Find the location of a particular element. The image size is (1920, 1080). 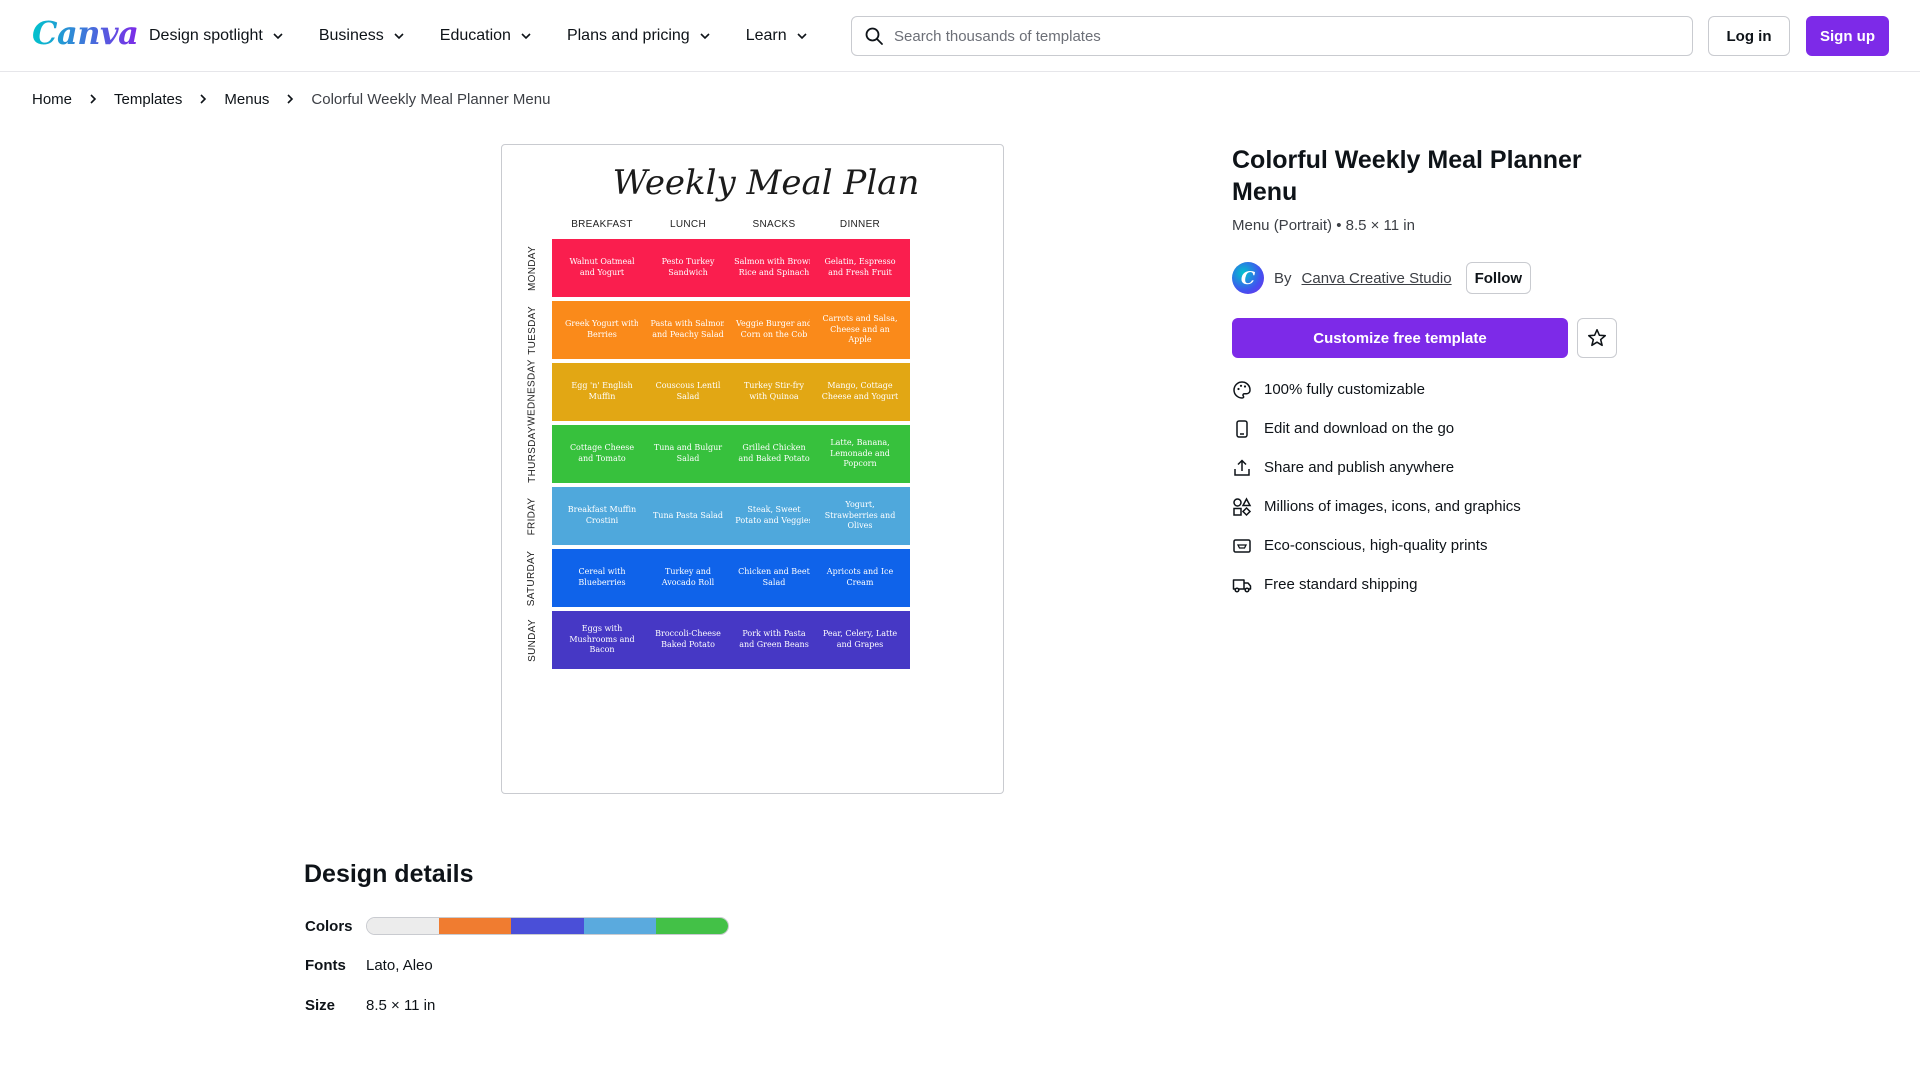

meal-cell: Breakfast Muffin Crostini is located at coordinates (602, 516).